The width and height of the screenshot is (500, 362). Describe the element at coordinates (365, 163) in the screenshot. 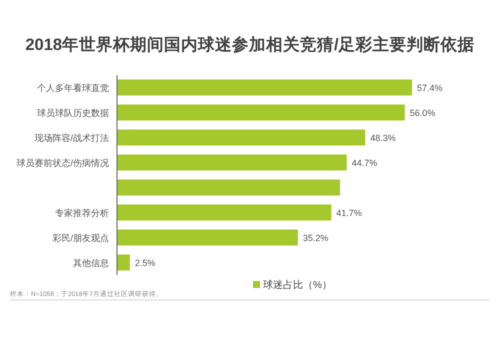

I see `data-label: 44.7%` at that location.